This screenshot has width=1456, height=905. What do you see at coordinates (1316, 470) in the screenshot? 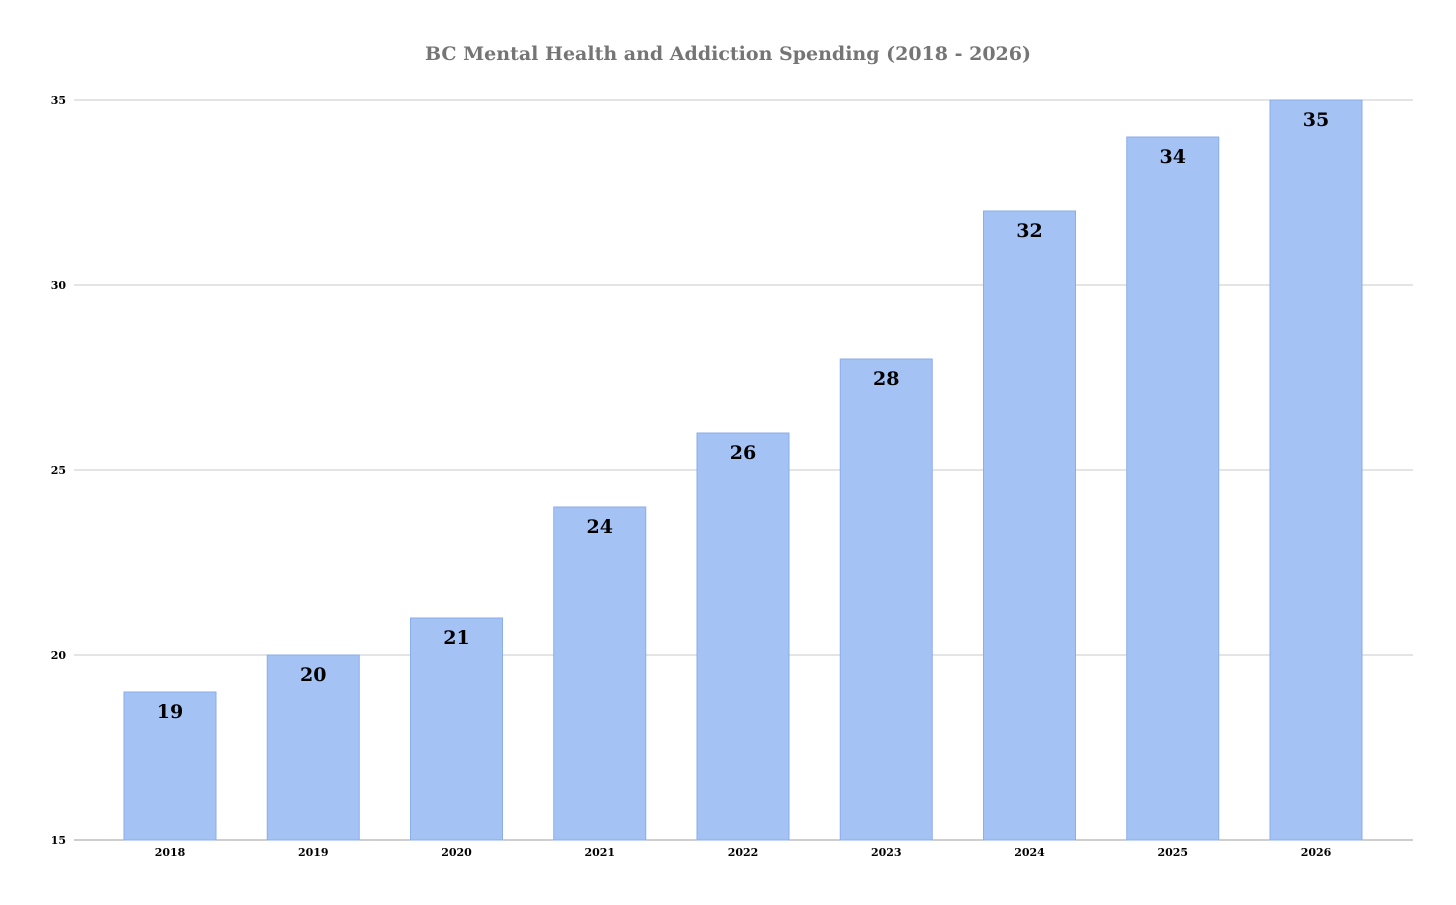
I see `bar-2026` at bounding box center [1316, 470].